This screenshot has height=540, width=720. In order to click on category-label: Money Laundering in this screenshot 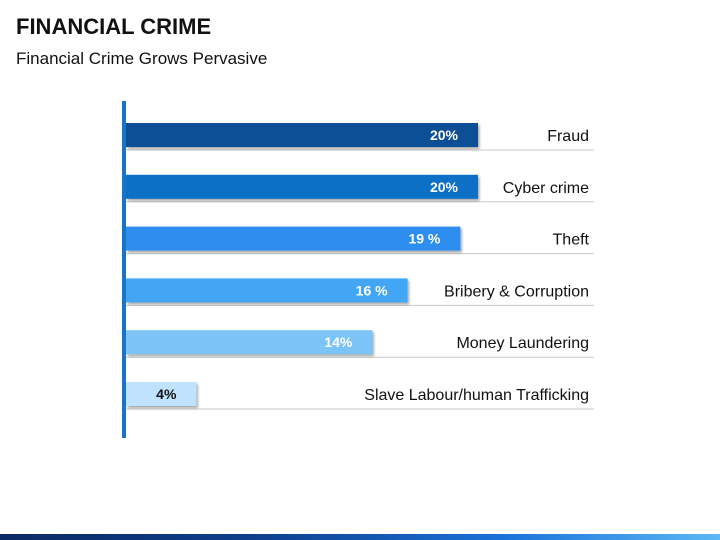, I will do `click(522, 343)`.